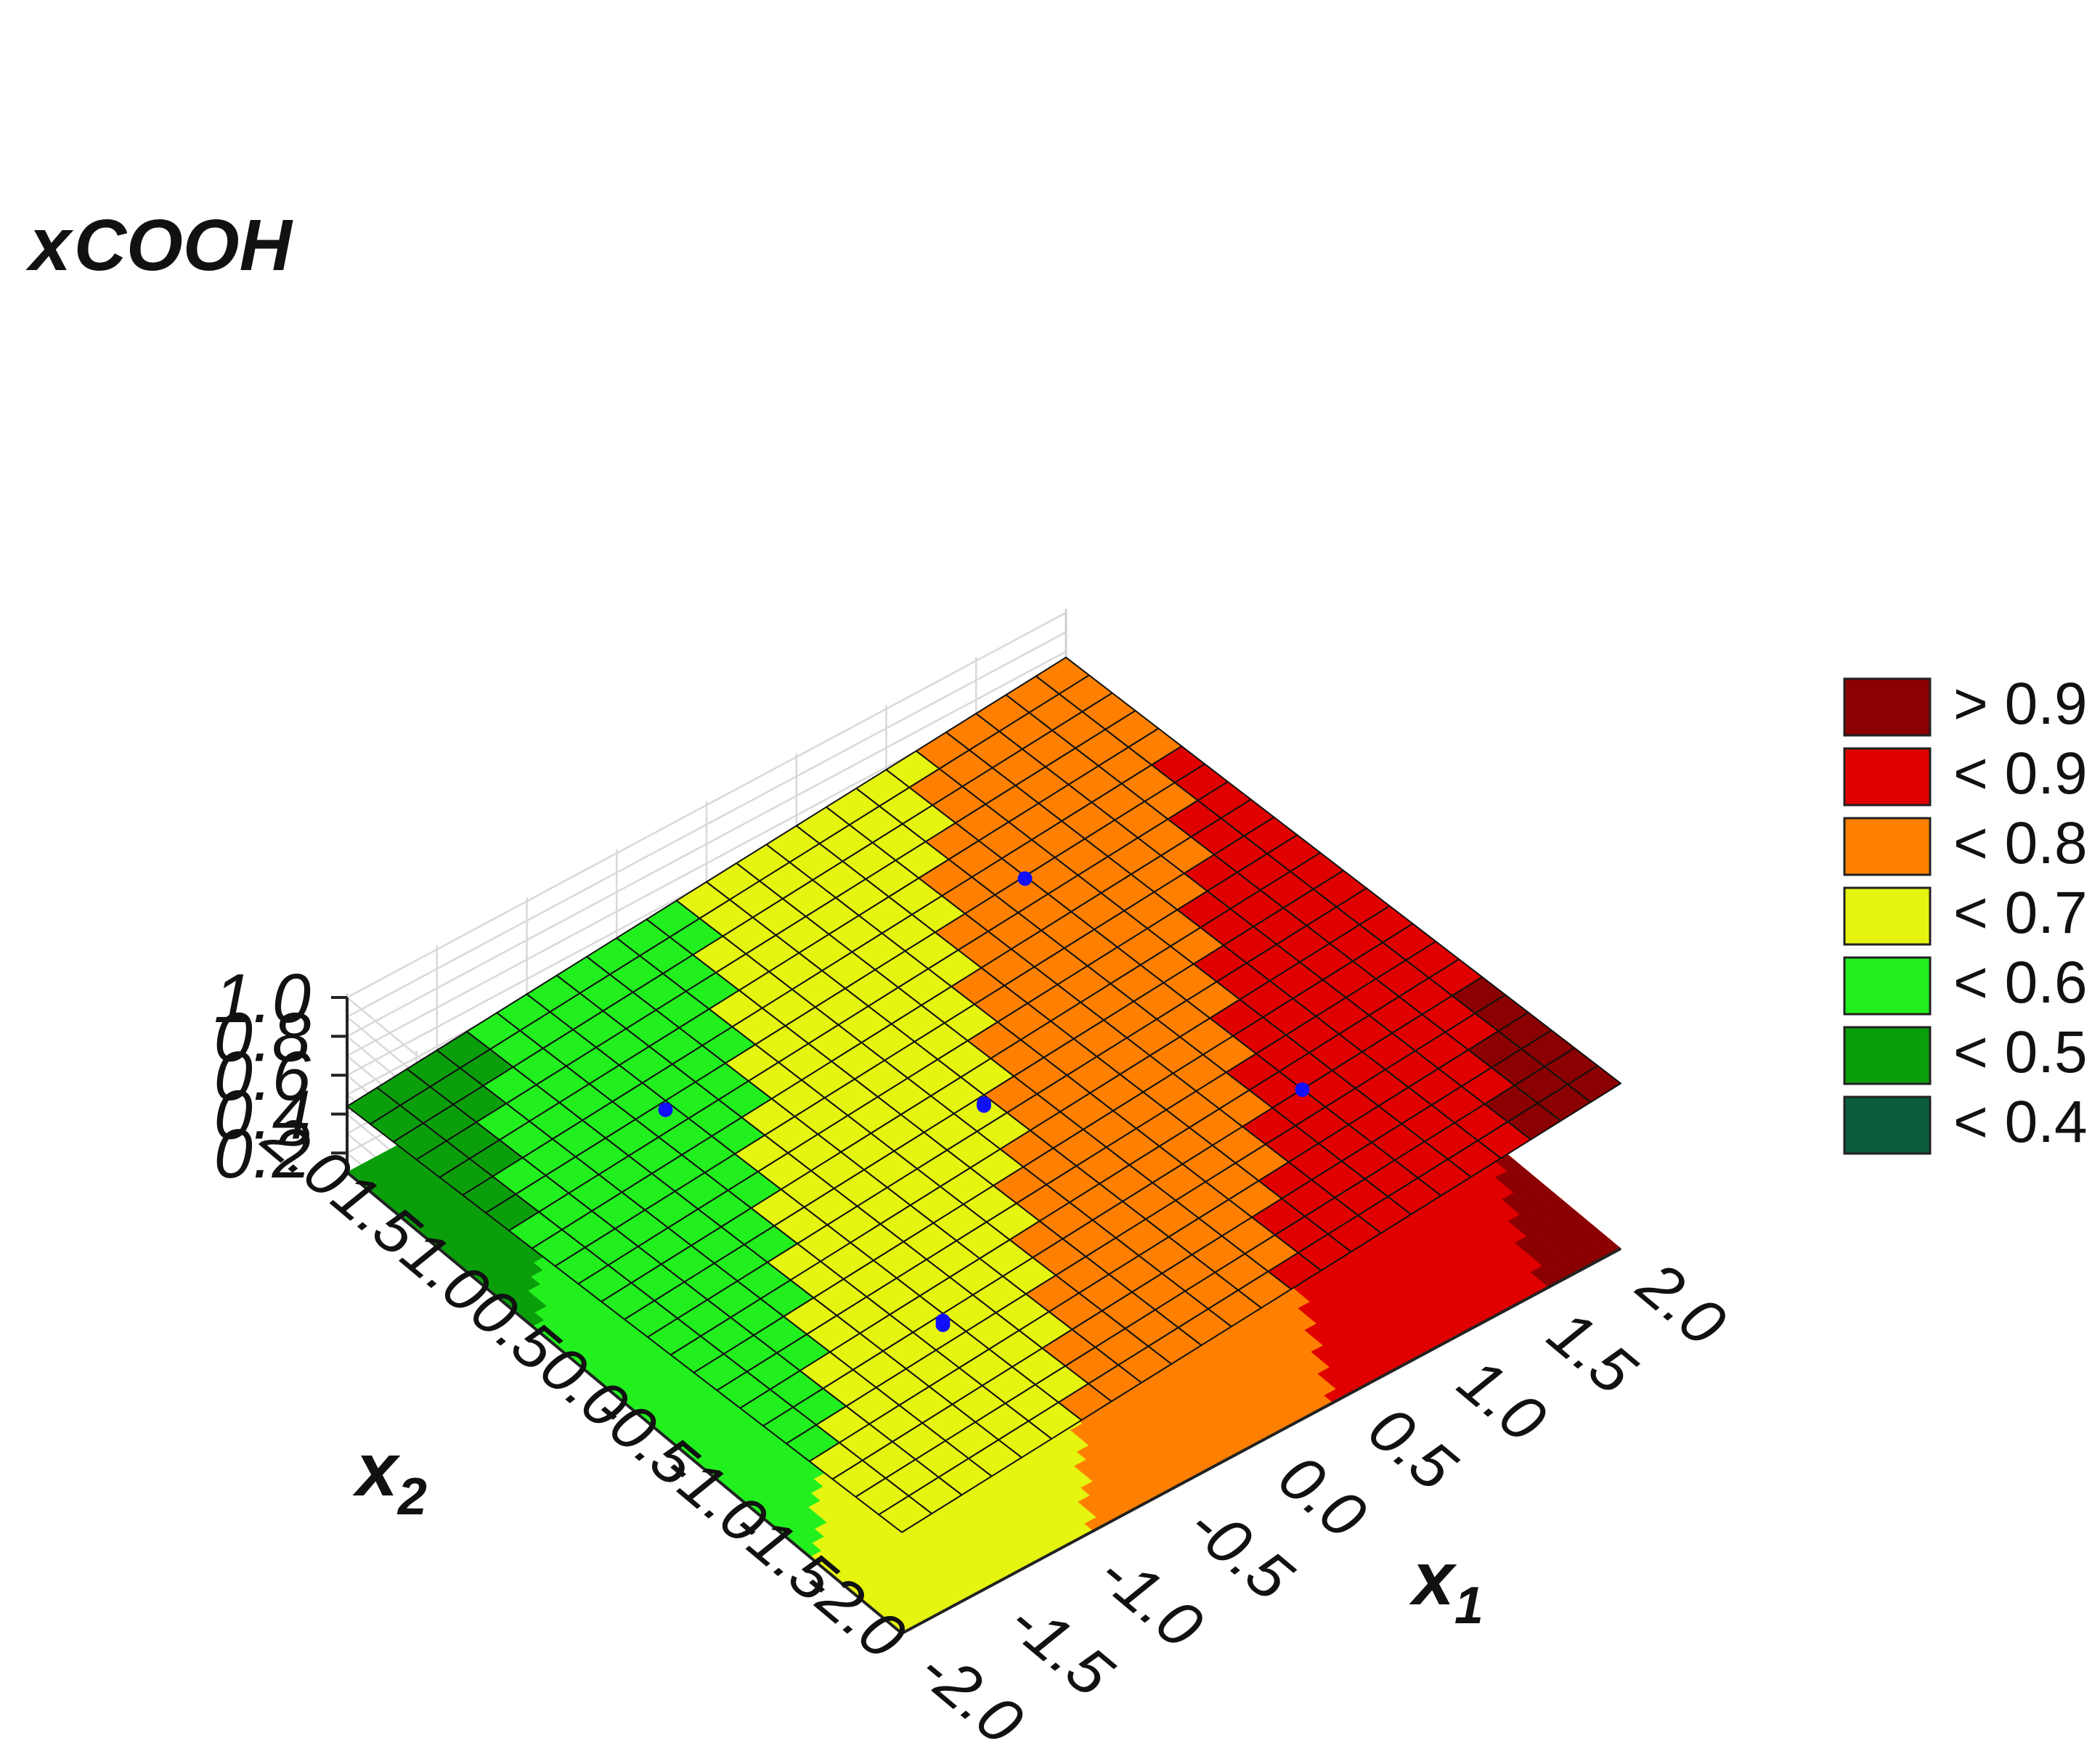 The width and height of the screenshot is (2100, 1751). I want to click on z-tick-label: 0.8, so click(262, 1038).